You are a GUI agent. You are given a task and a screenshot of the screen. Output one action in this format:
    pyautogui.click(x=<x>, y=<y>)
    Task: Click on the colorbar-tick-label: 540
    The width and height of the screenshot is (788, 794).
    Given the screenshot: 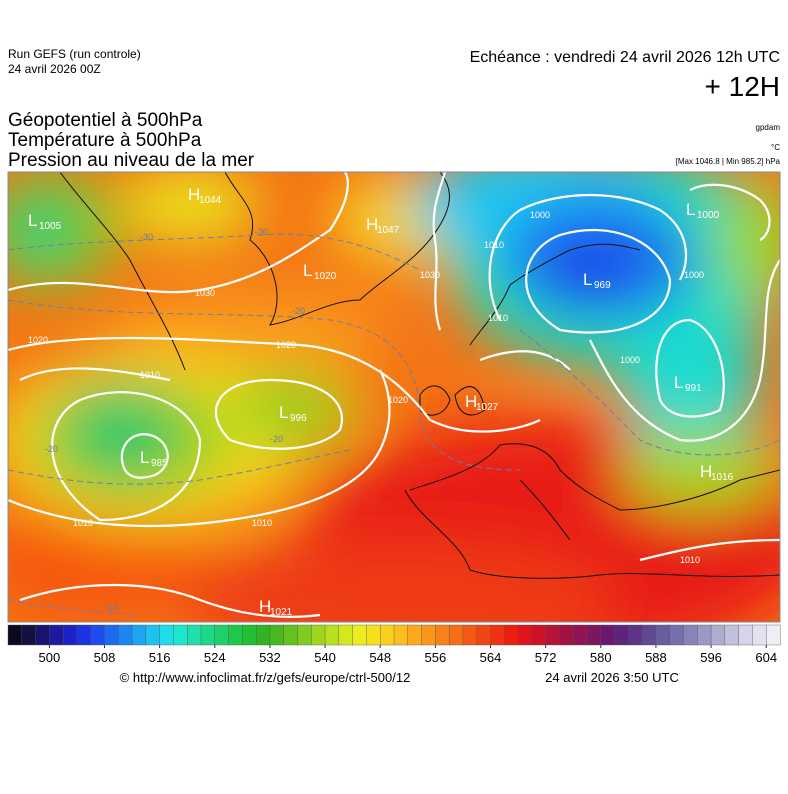 What is the action you would take?
    pyautogui.click(x=325, y=657)
    